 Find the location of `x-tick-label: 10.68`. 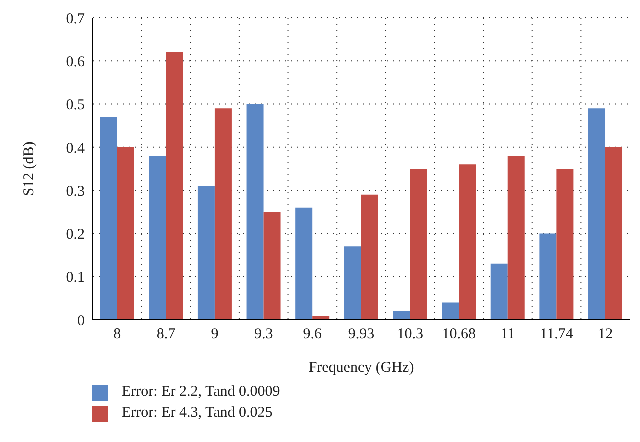

x-tick-label: 10.68 is located at coordinates (459, 334).